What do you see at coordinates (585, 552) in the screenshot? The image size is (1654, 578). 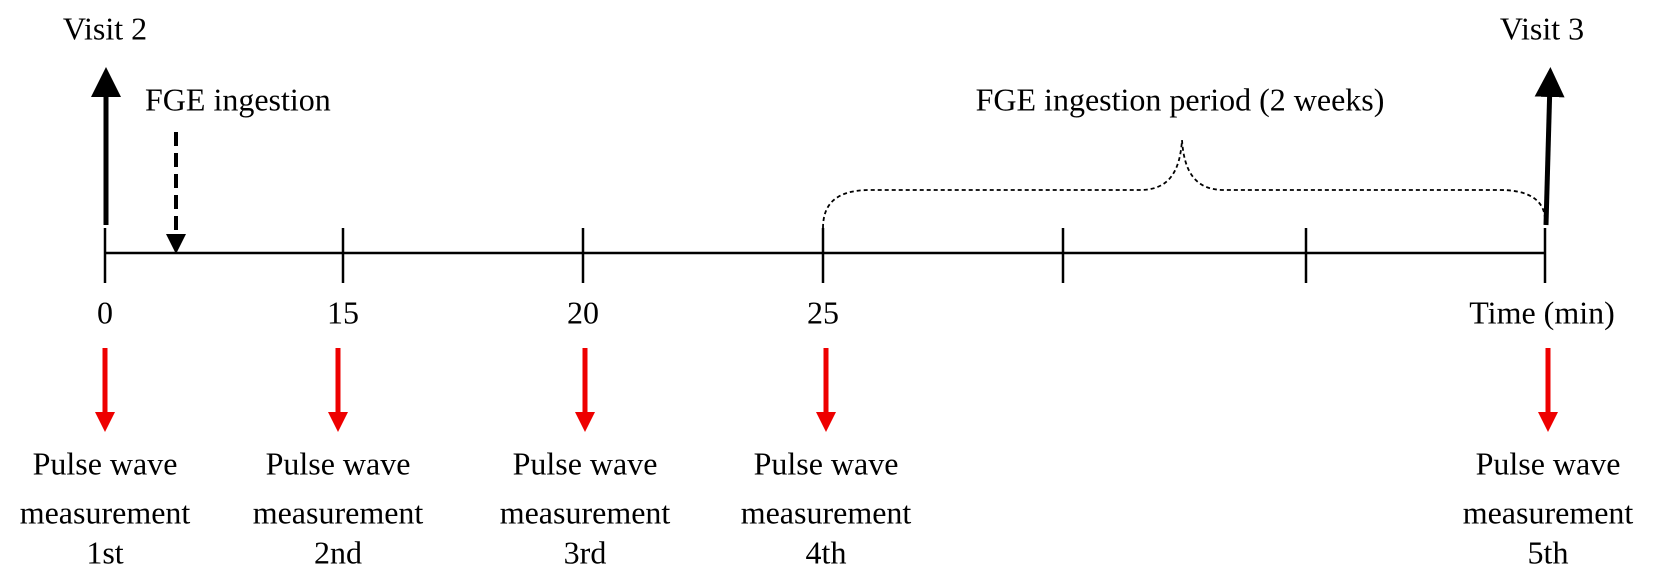 I see `measurement-label: 3rd` at bounding box center [585, 552].